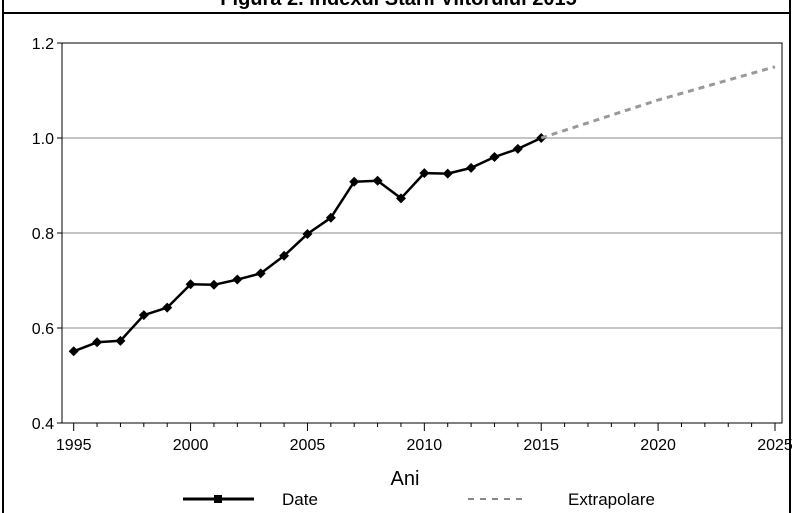  Describe the element at coordinates (611, 499) in the screenshot. I see `legend-label-extrapolare: Extrapolare` at that location.